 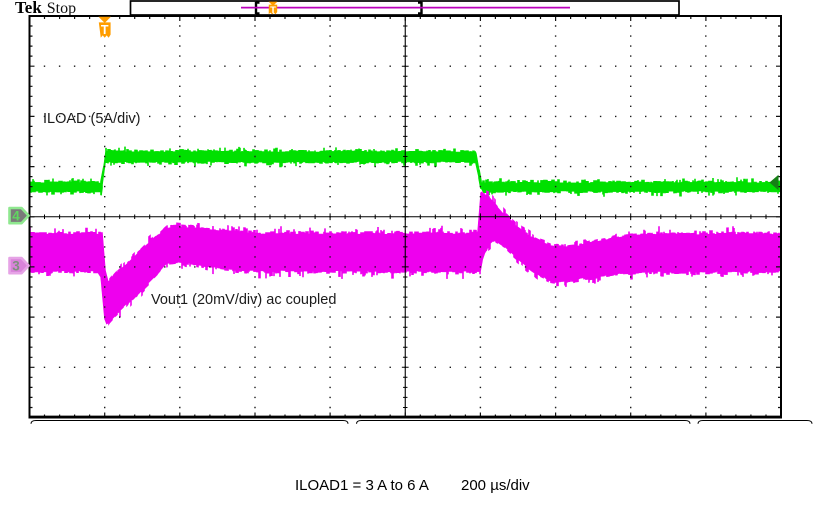 I want to click on scope-header: Tek Stop, so click(x=46, y=8).